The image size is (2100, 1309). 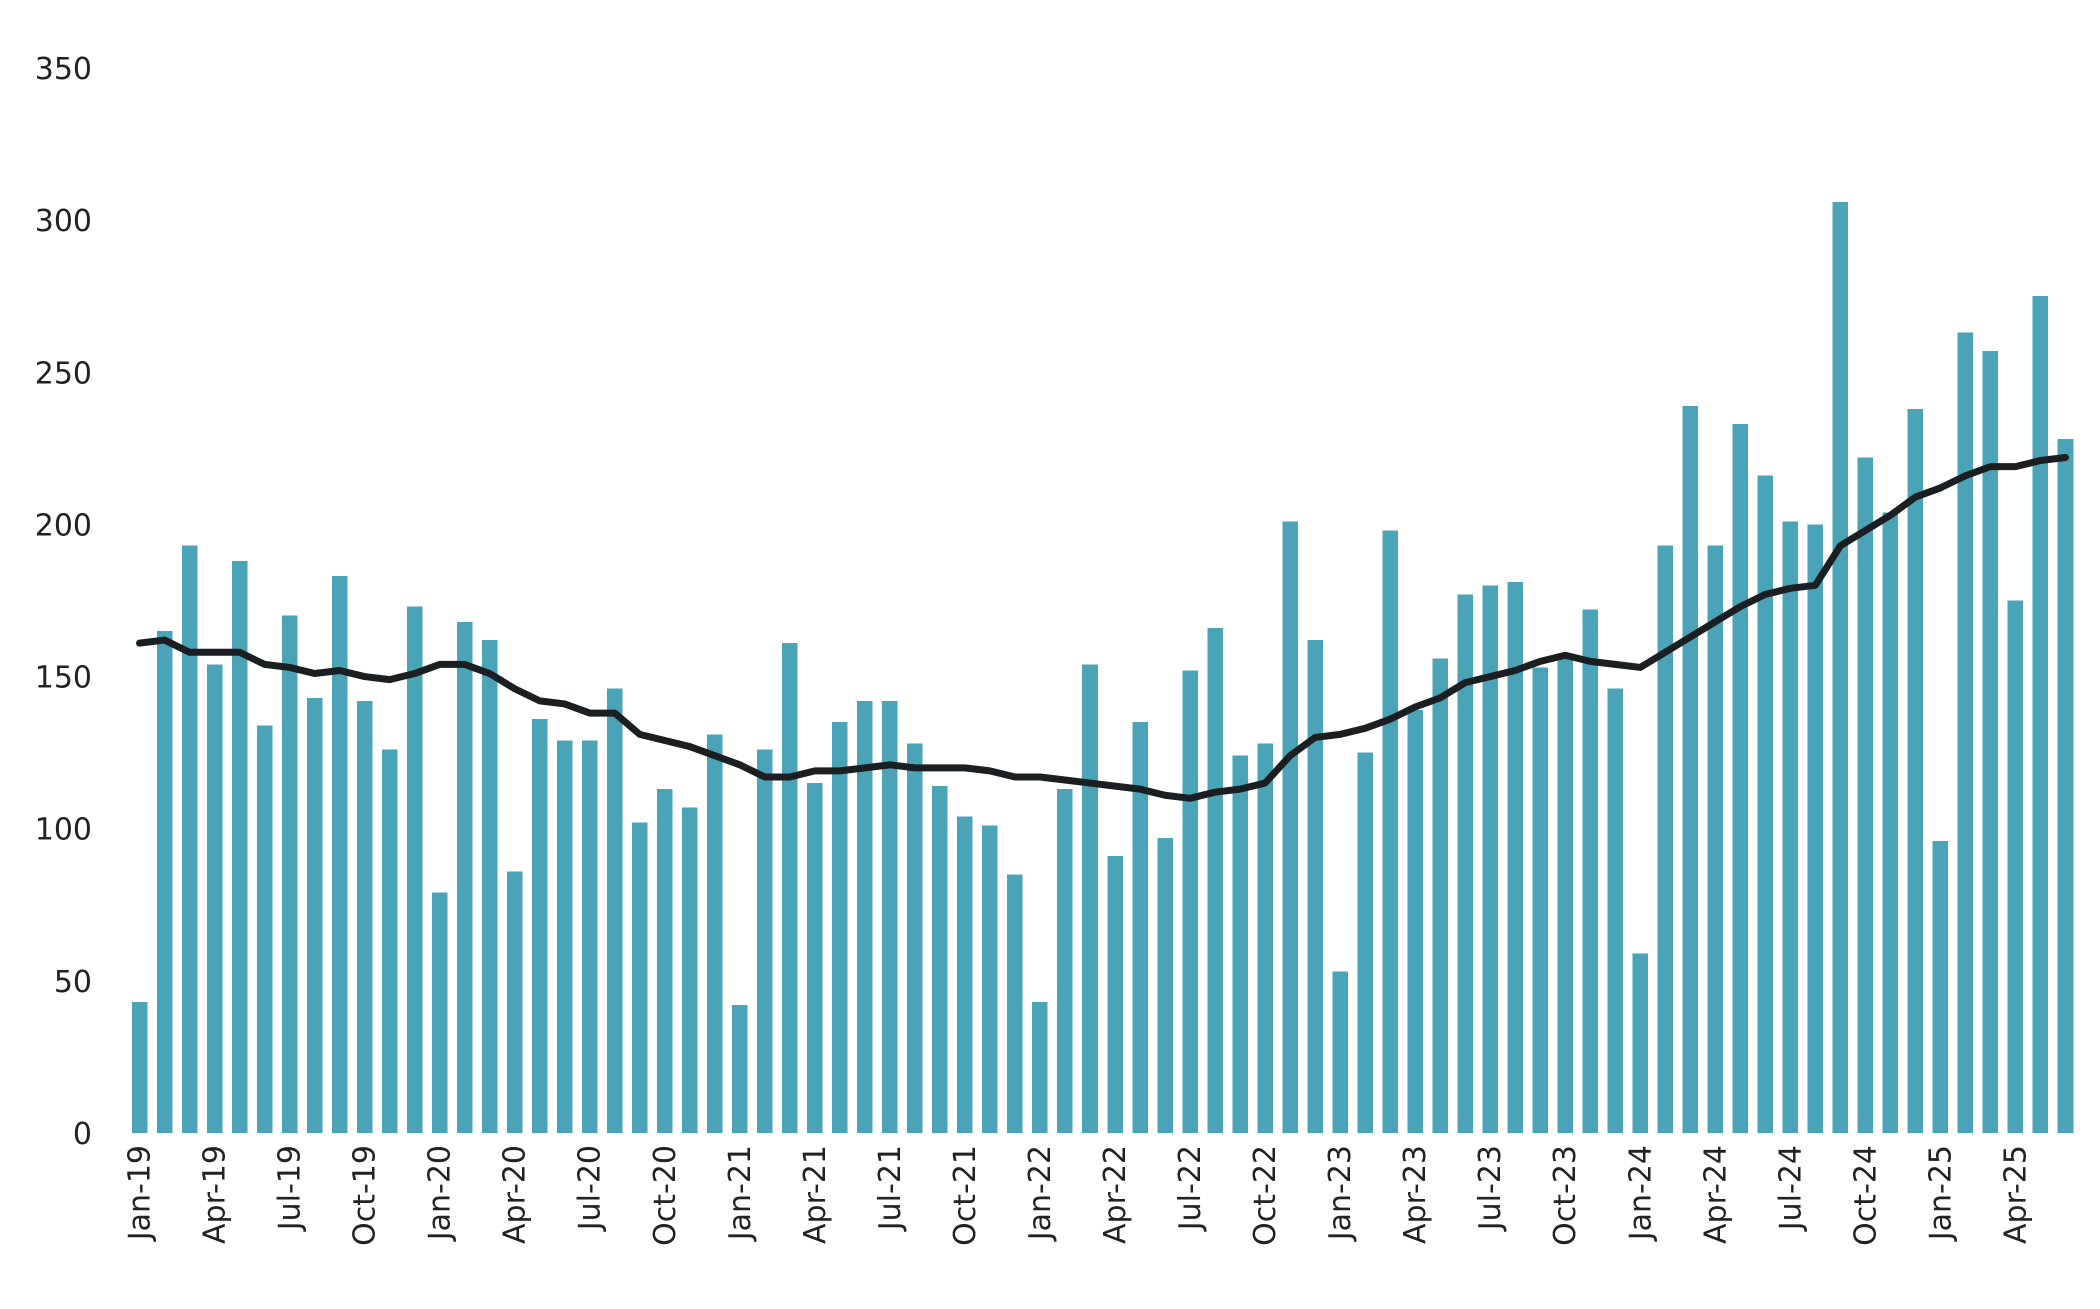 What do you see at coordinates (1115, 1194) in the screenshot?
I see `x-tick-label: Apr-22` at bounding box center [1115, 1194].